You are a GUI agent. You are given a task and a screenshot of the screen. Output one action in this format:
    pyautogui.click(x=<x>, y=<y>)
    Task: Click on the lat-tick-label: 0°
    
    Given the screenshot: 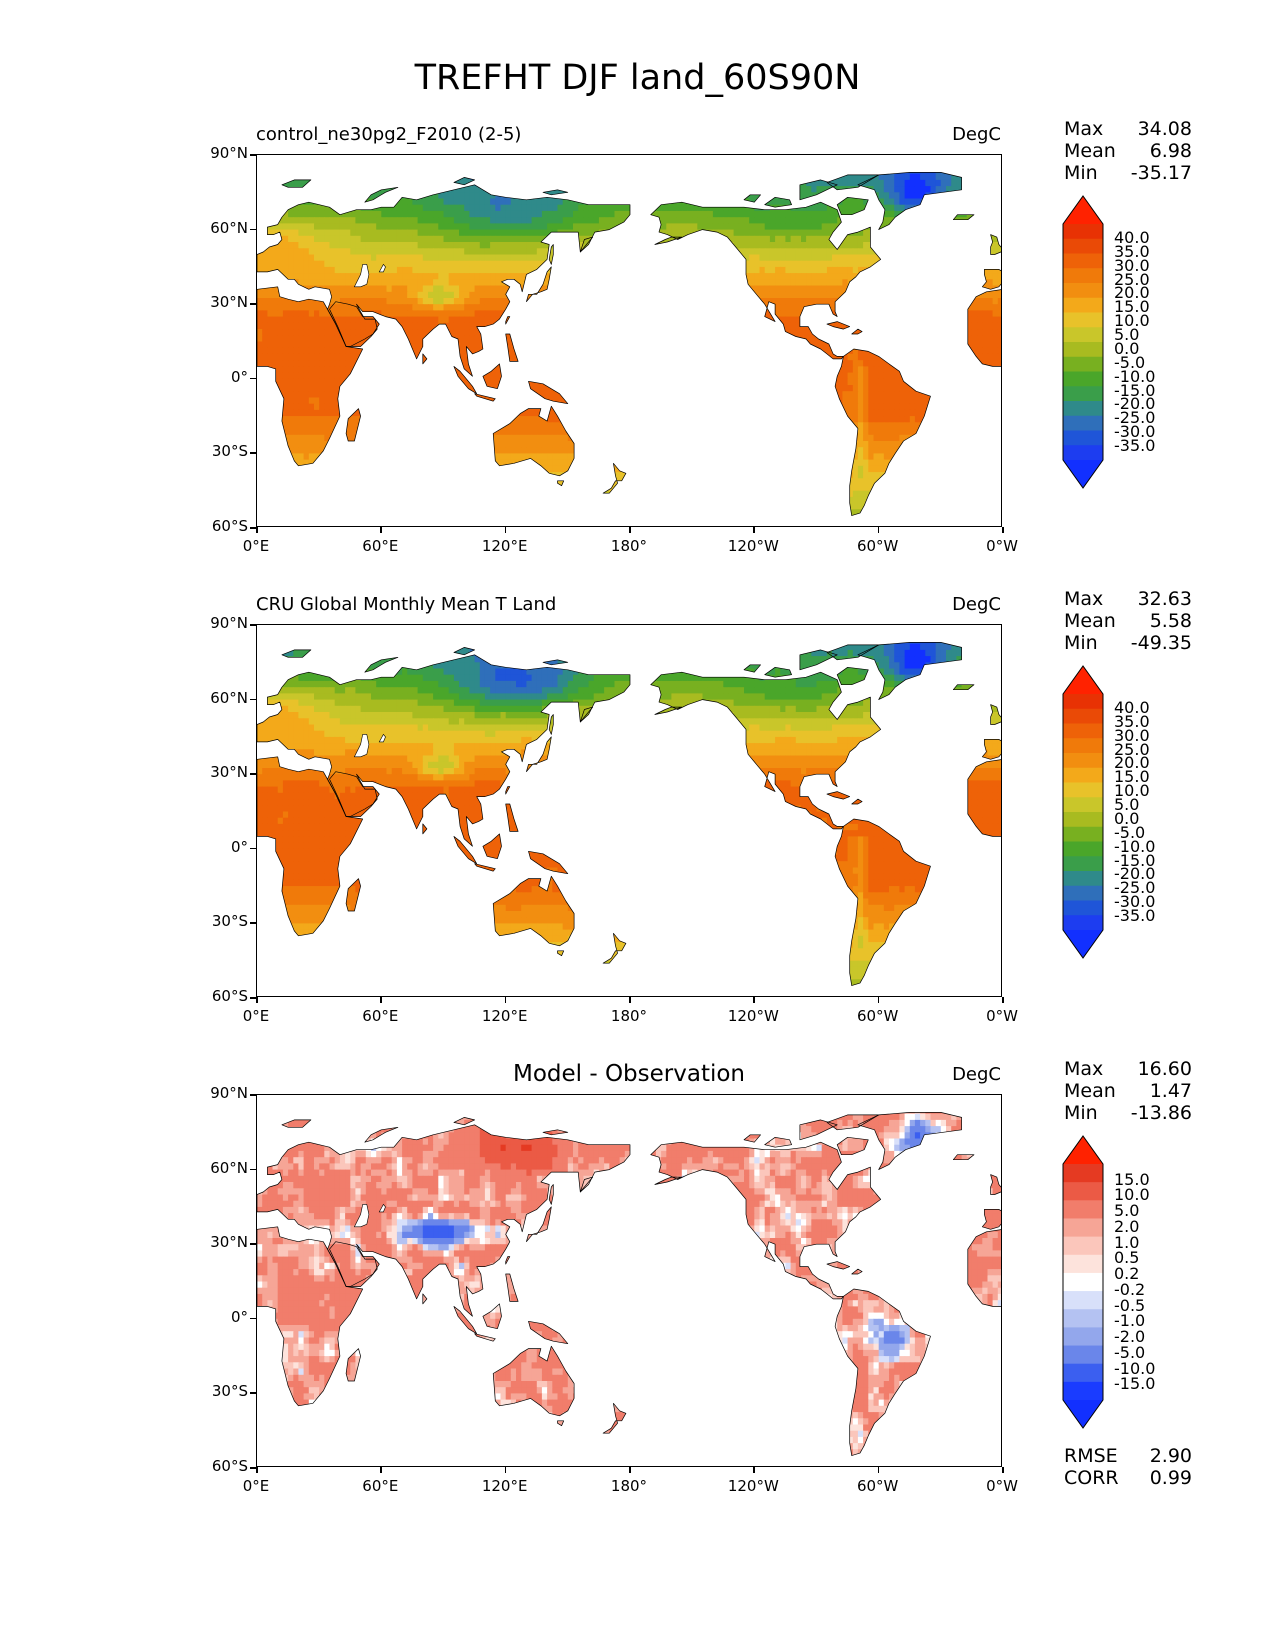 What is the action you would take?
    pyautogui.click(x=218, y=1317)
    